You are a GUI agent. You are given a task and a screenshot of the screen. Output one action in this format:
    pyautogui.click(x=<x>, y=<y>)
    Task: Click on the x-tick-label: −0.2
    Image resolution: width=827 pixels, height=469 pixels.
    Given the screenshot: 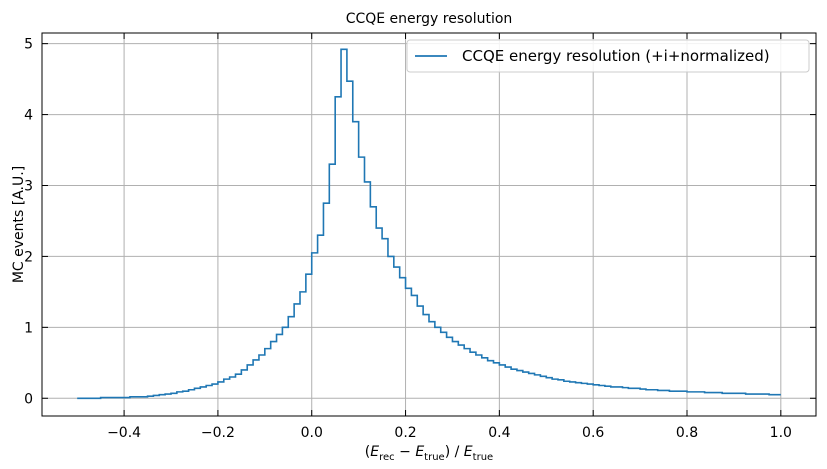 What is the action you would take?
    pyautogui.click(x=218, y=433)
    